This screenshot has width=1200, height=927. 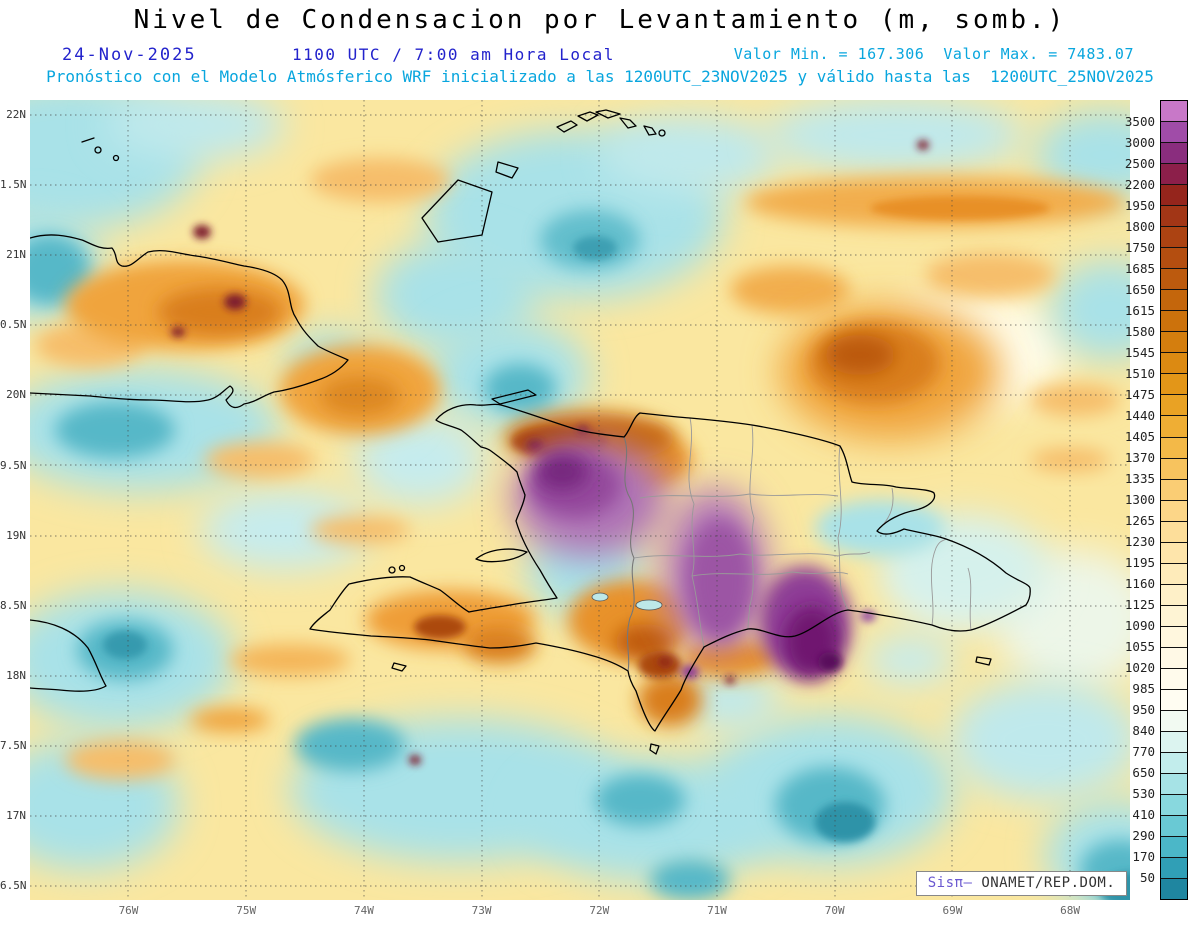 What do you see at coordinates (363, 910) in the screenshot?
I see `lon-label: 74W` at bounding box center [363, 910].